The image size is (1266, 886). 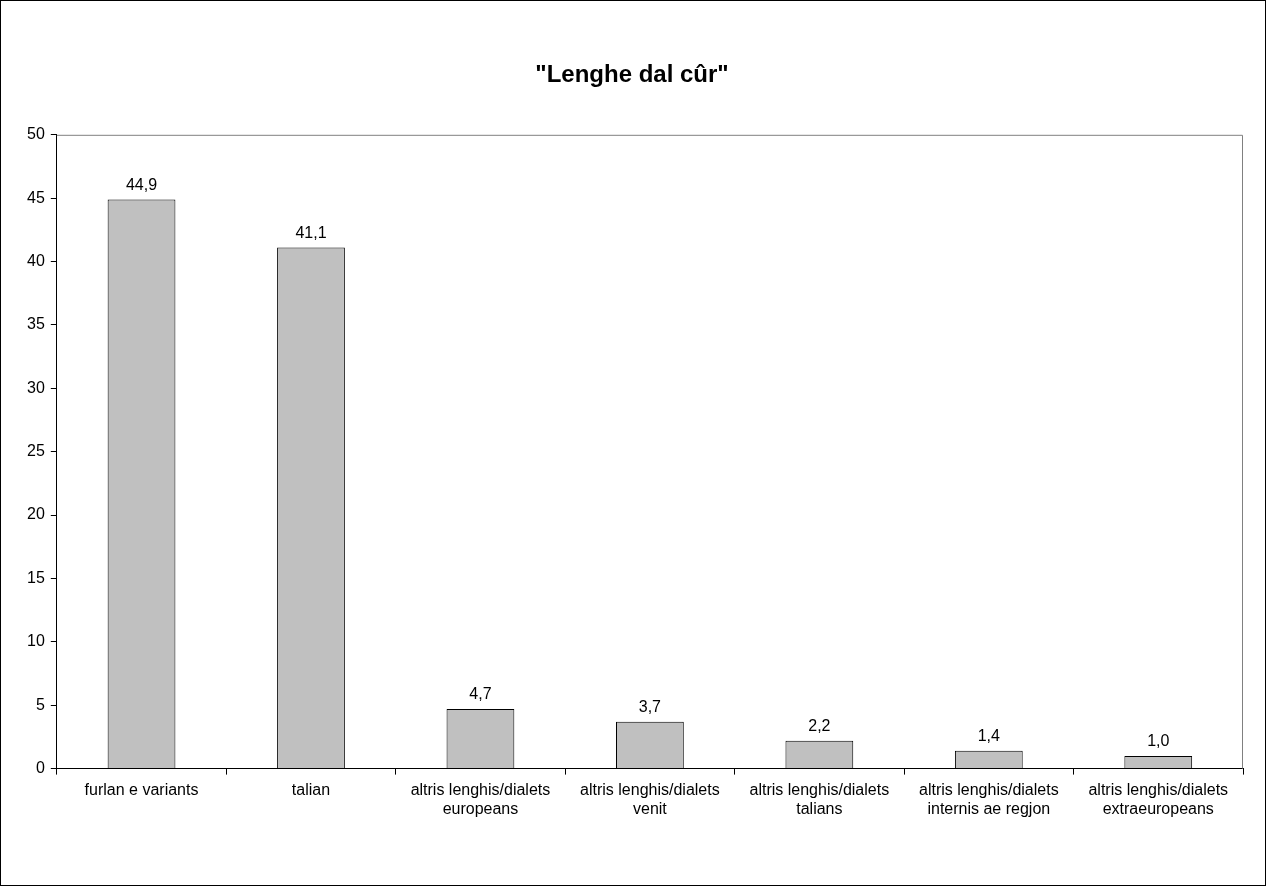 What do you see at coordinates (36, 641) in the screenshot?
I see `y-tick-label: 10` at bounding box center [36, 641].